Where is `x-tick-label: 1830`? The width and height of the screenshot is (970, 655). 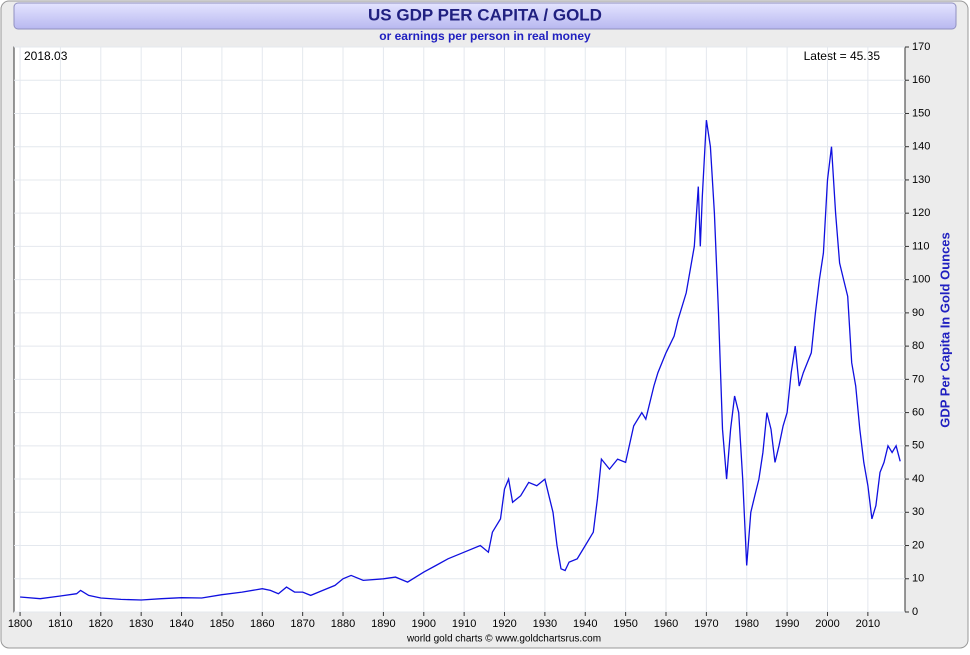 x-tick-label: 1830 is located at coordinates (141, 624).